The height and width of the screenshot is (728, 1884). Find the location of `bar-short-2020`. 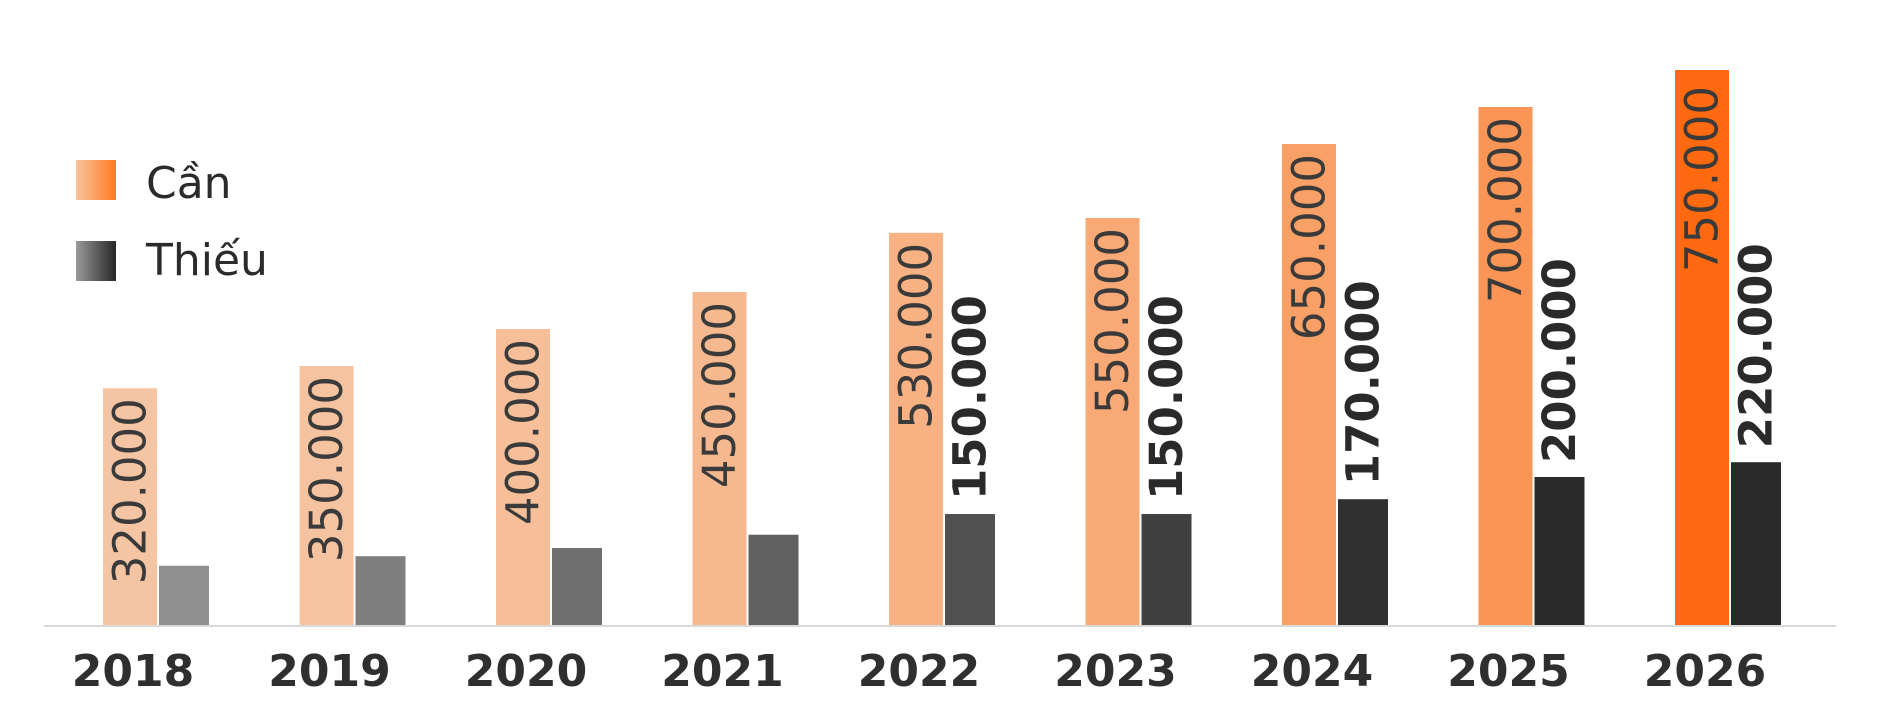

bar-short-2020 is located at coordinates (577, 586).